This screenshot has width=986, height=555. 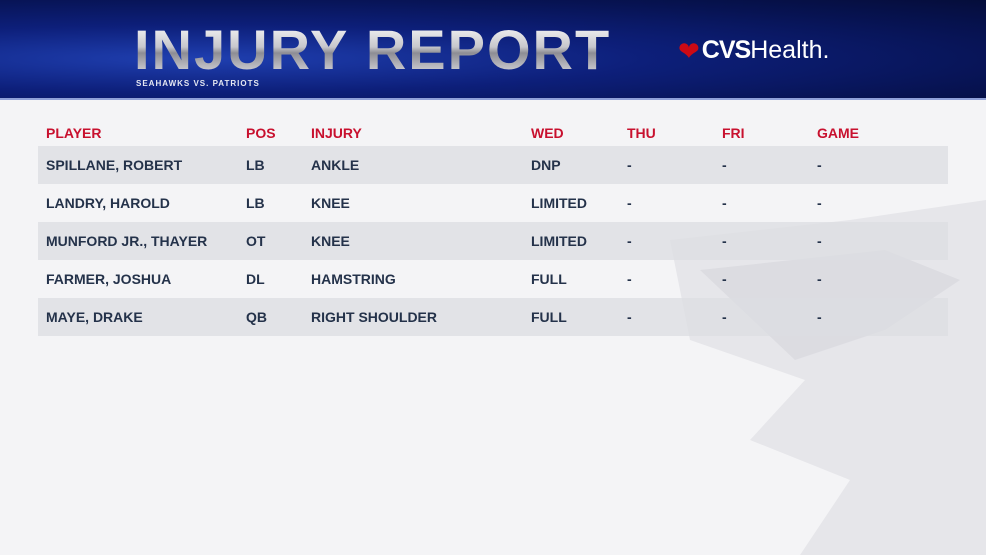 What do you see at coordinates (733, 132) in the screenshot?
I see `col-fri: FRI` at bounding box center [733, 132].